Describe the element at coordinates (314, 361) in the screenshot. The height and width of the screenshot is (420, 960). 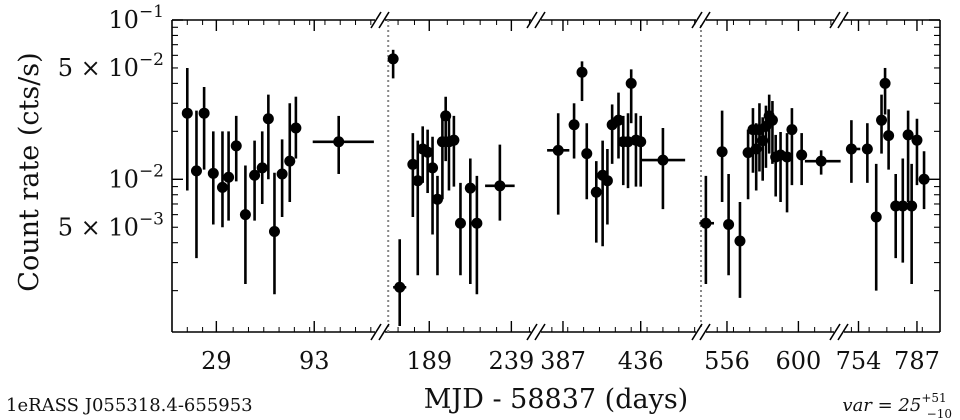
I see `x-tick-label-0-1: 93` at that location.